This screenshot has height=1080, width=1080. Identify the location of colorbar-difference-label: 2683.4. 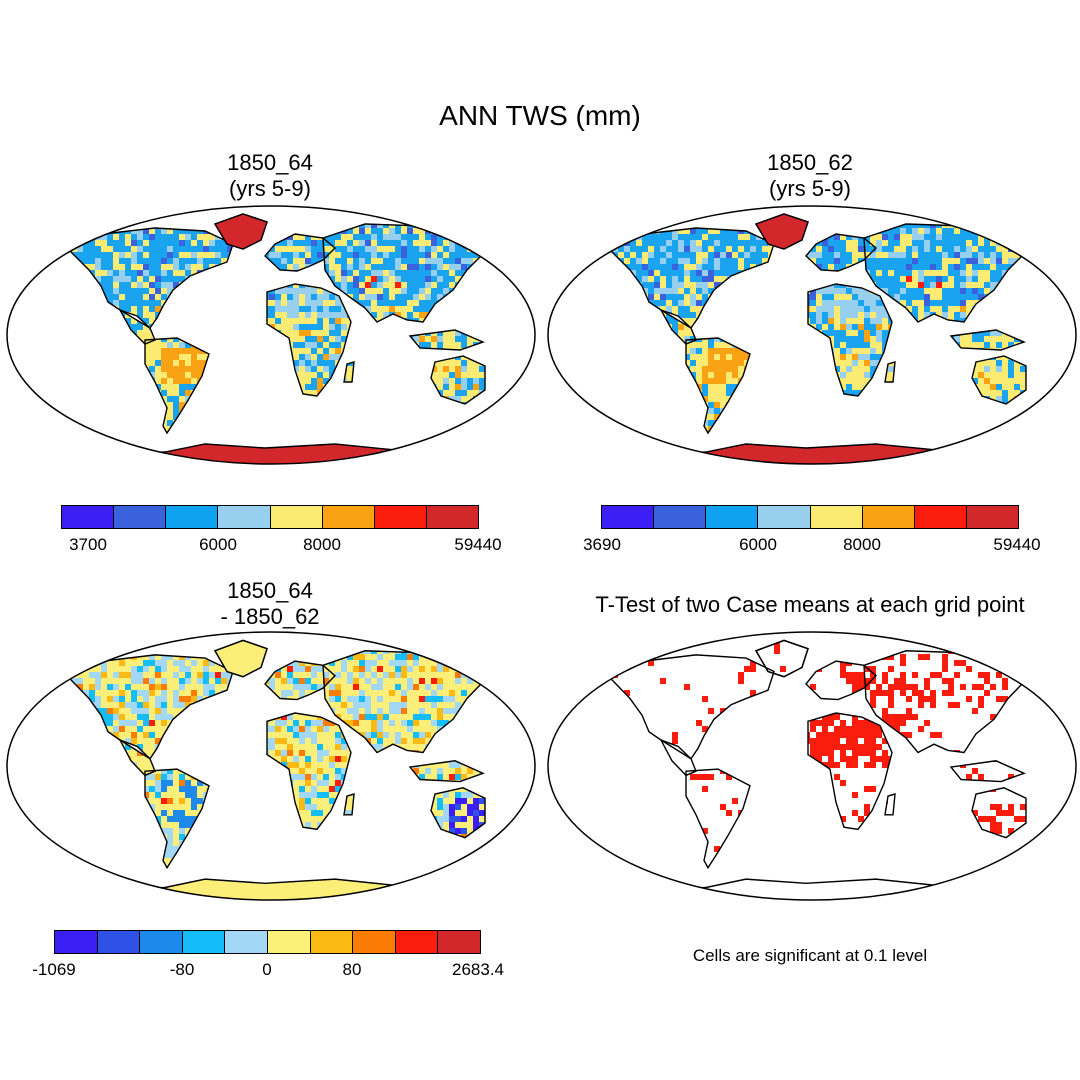
(478, 969).